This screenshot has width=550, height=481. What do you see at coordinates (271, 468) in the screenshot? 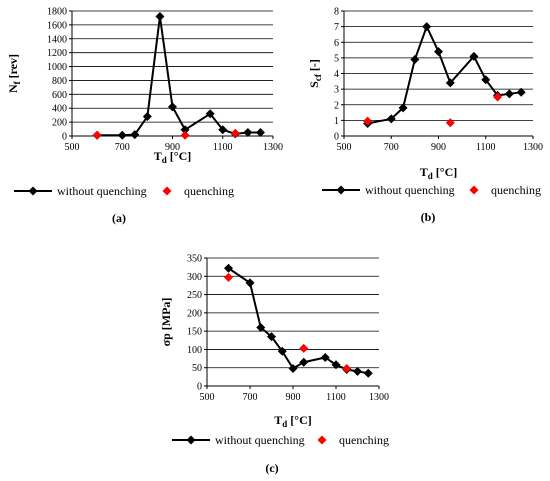
I see `panel-label: (c)` at bounding box center [271, 468].